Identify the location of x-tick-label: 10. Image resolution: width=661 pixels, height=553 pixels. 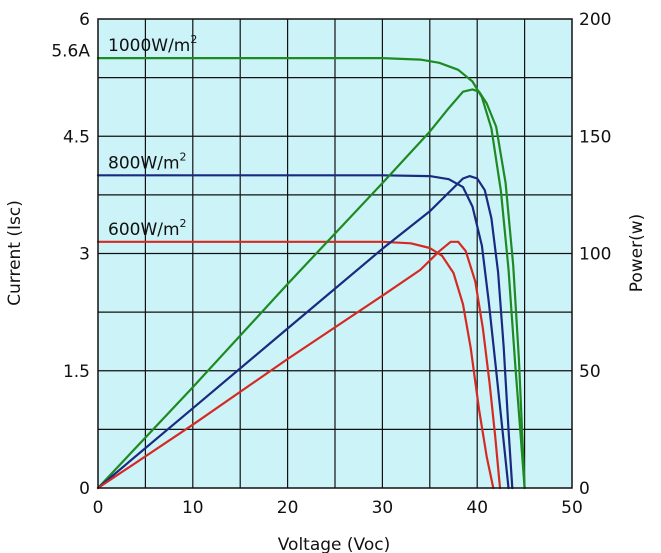
(193, 508).